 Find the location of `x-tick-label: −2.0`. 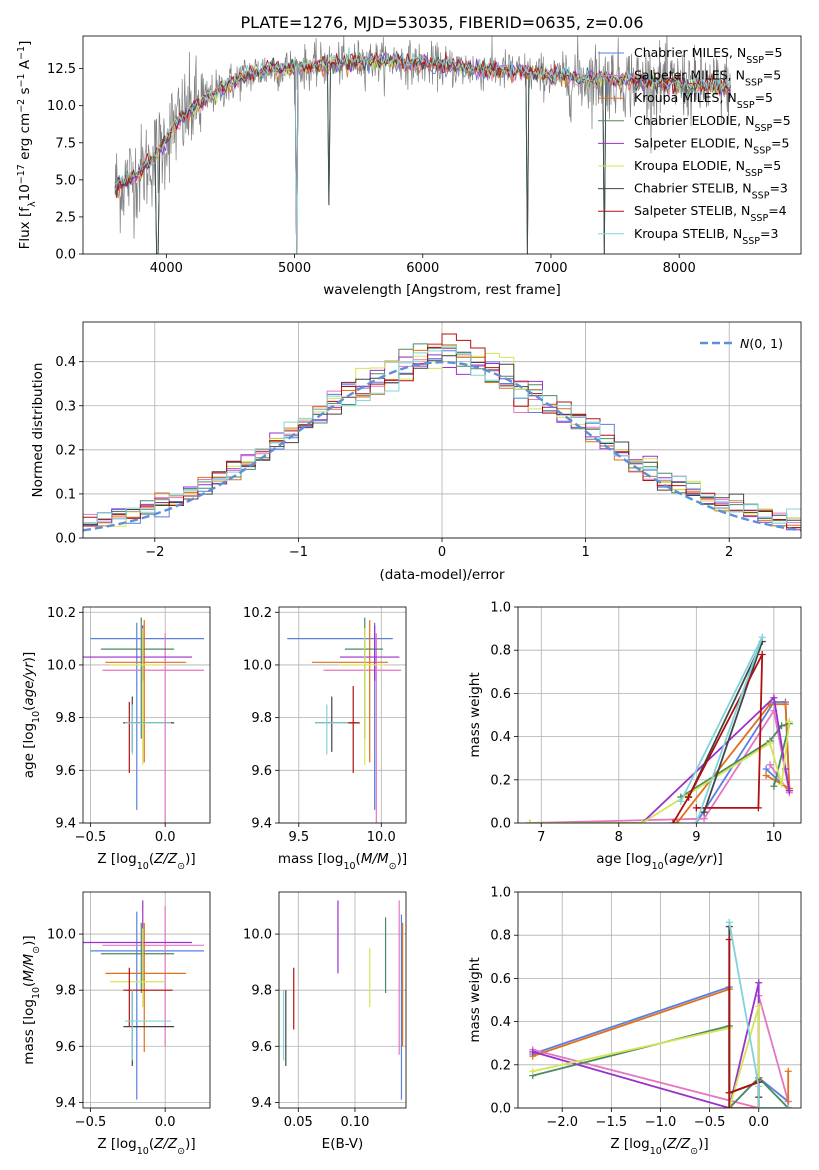

x-tick-label: −2.0 is located at coordinates (562, 1122).